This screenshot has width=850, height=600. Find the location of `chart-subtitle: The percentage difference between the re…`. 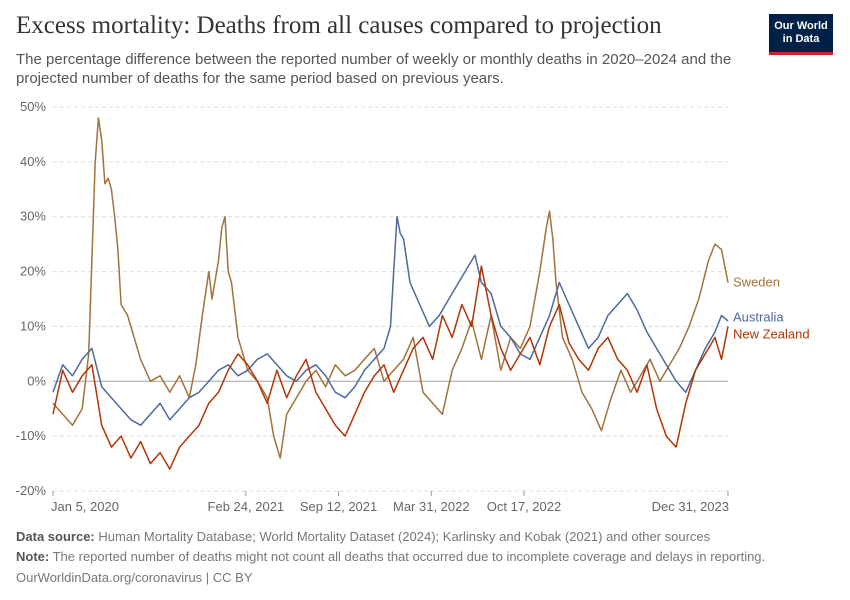

chart-subtitle: The percentage difference between the re… is located at coordinates (374, 69).